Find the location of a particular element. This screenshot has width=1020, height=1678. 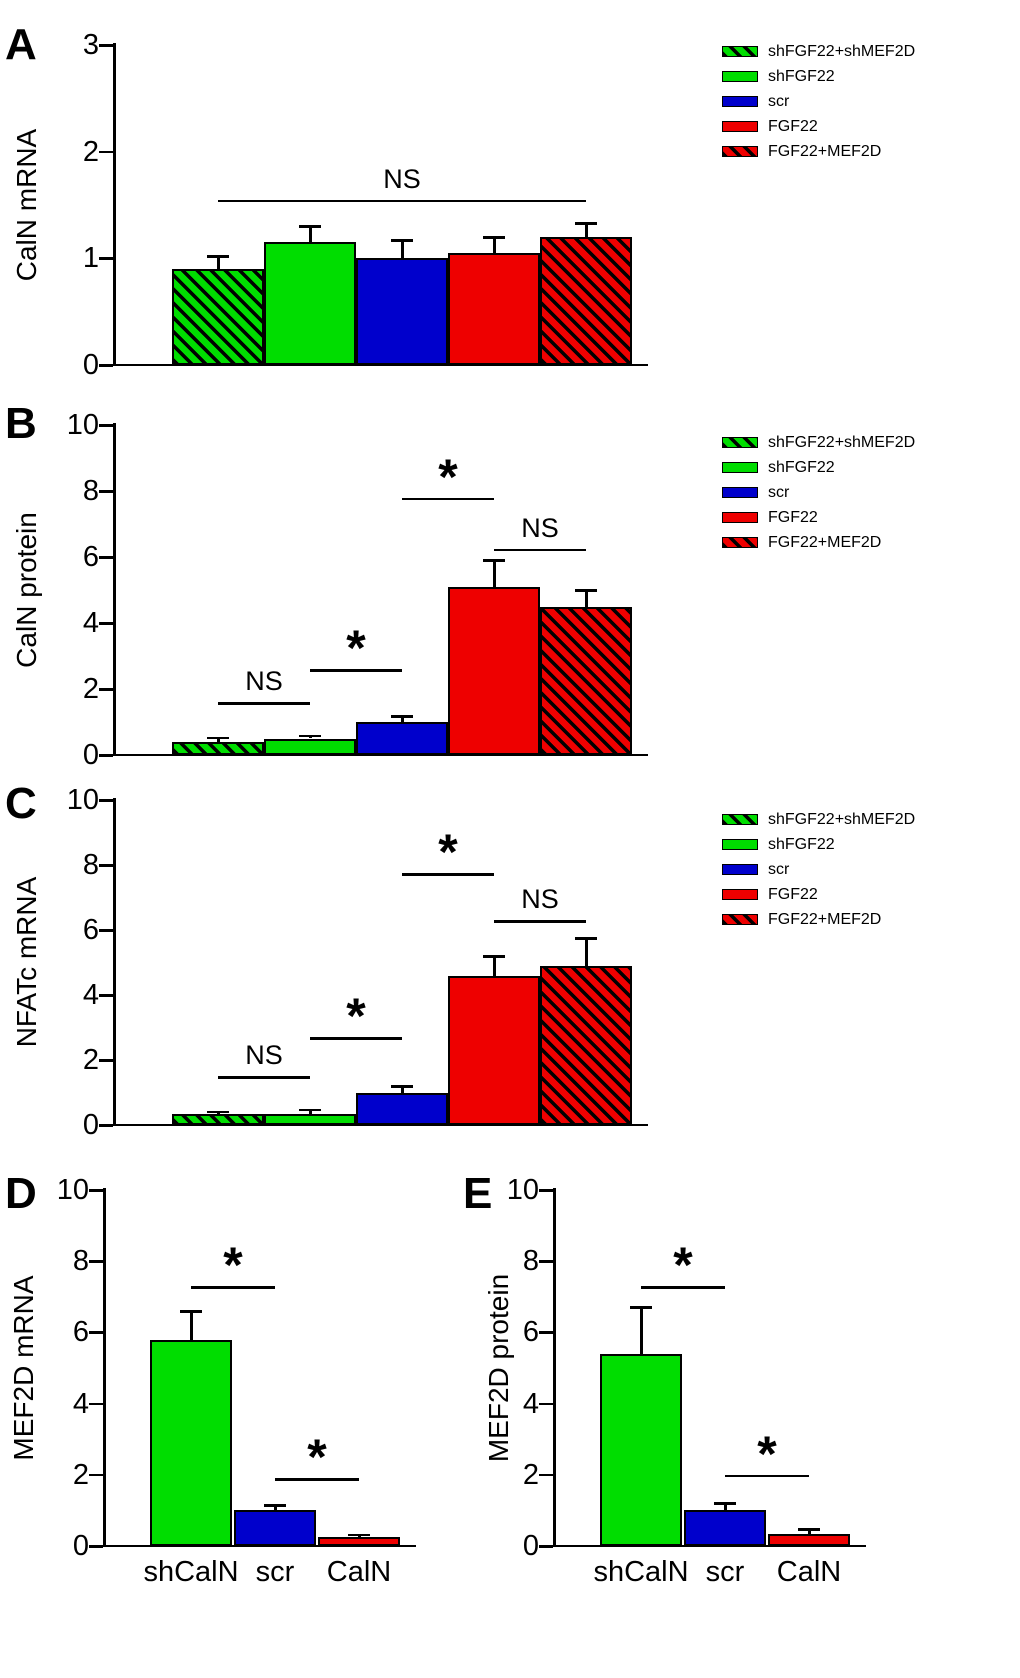

legend-item: FGF22+MEF2D is located at coordinates (818, 542).